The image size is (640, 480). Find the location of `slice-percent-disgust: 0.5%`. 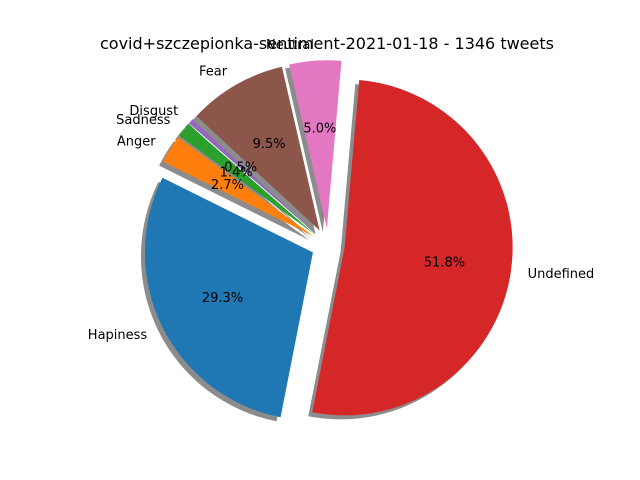

slice-percent-disgust: 0.5% is located at coordinates (240, 167).